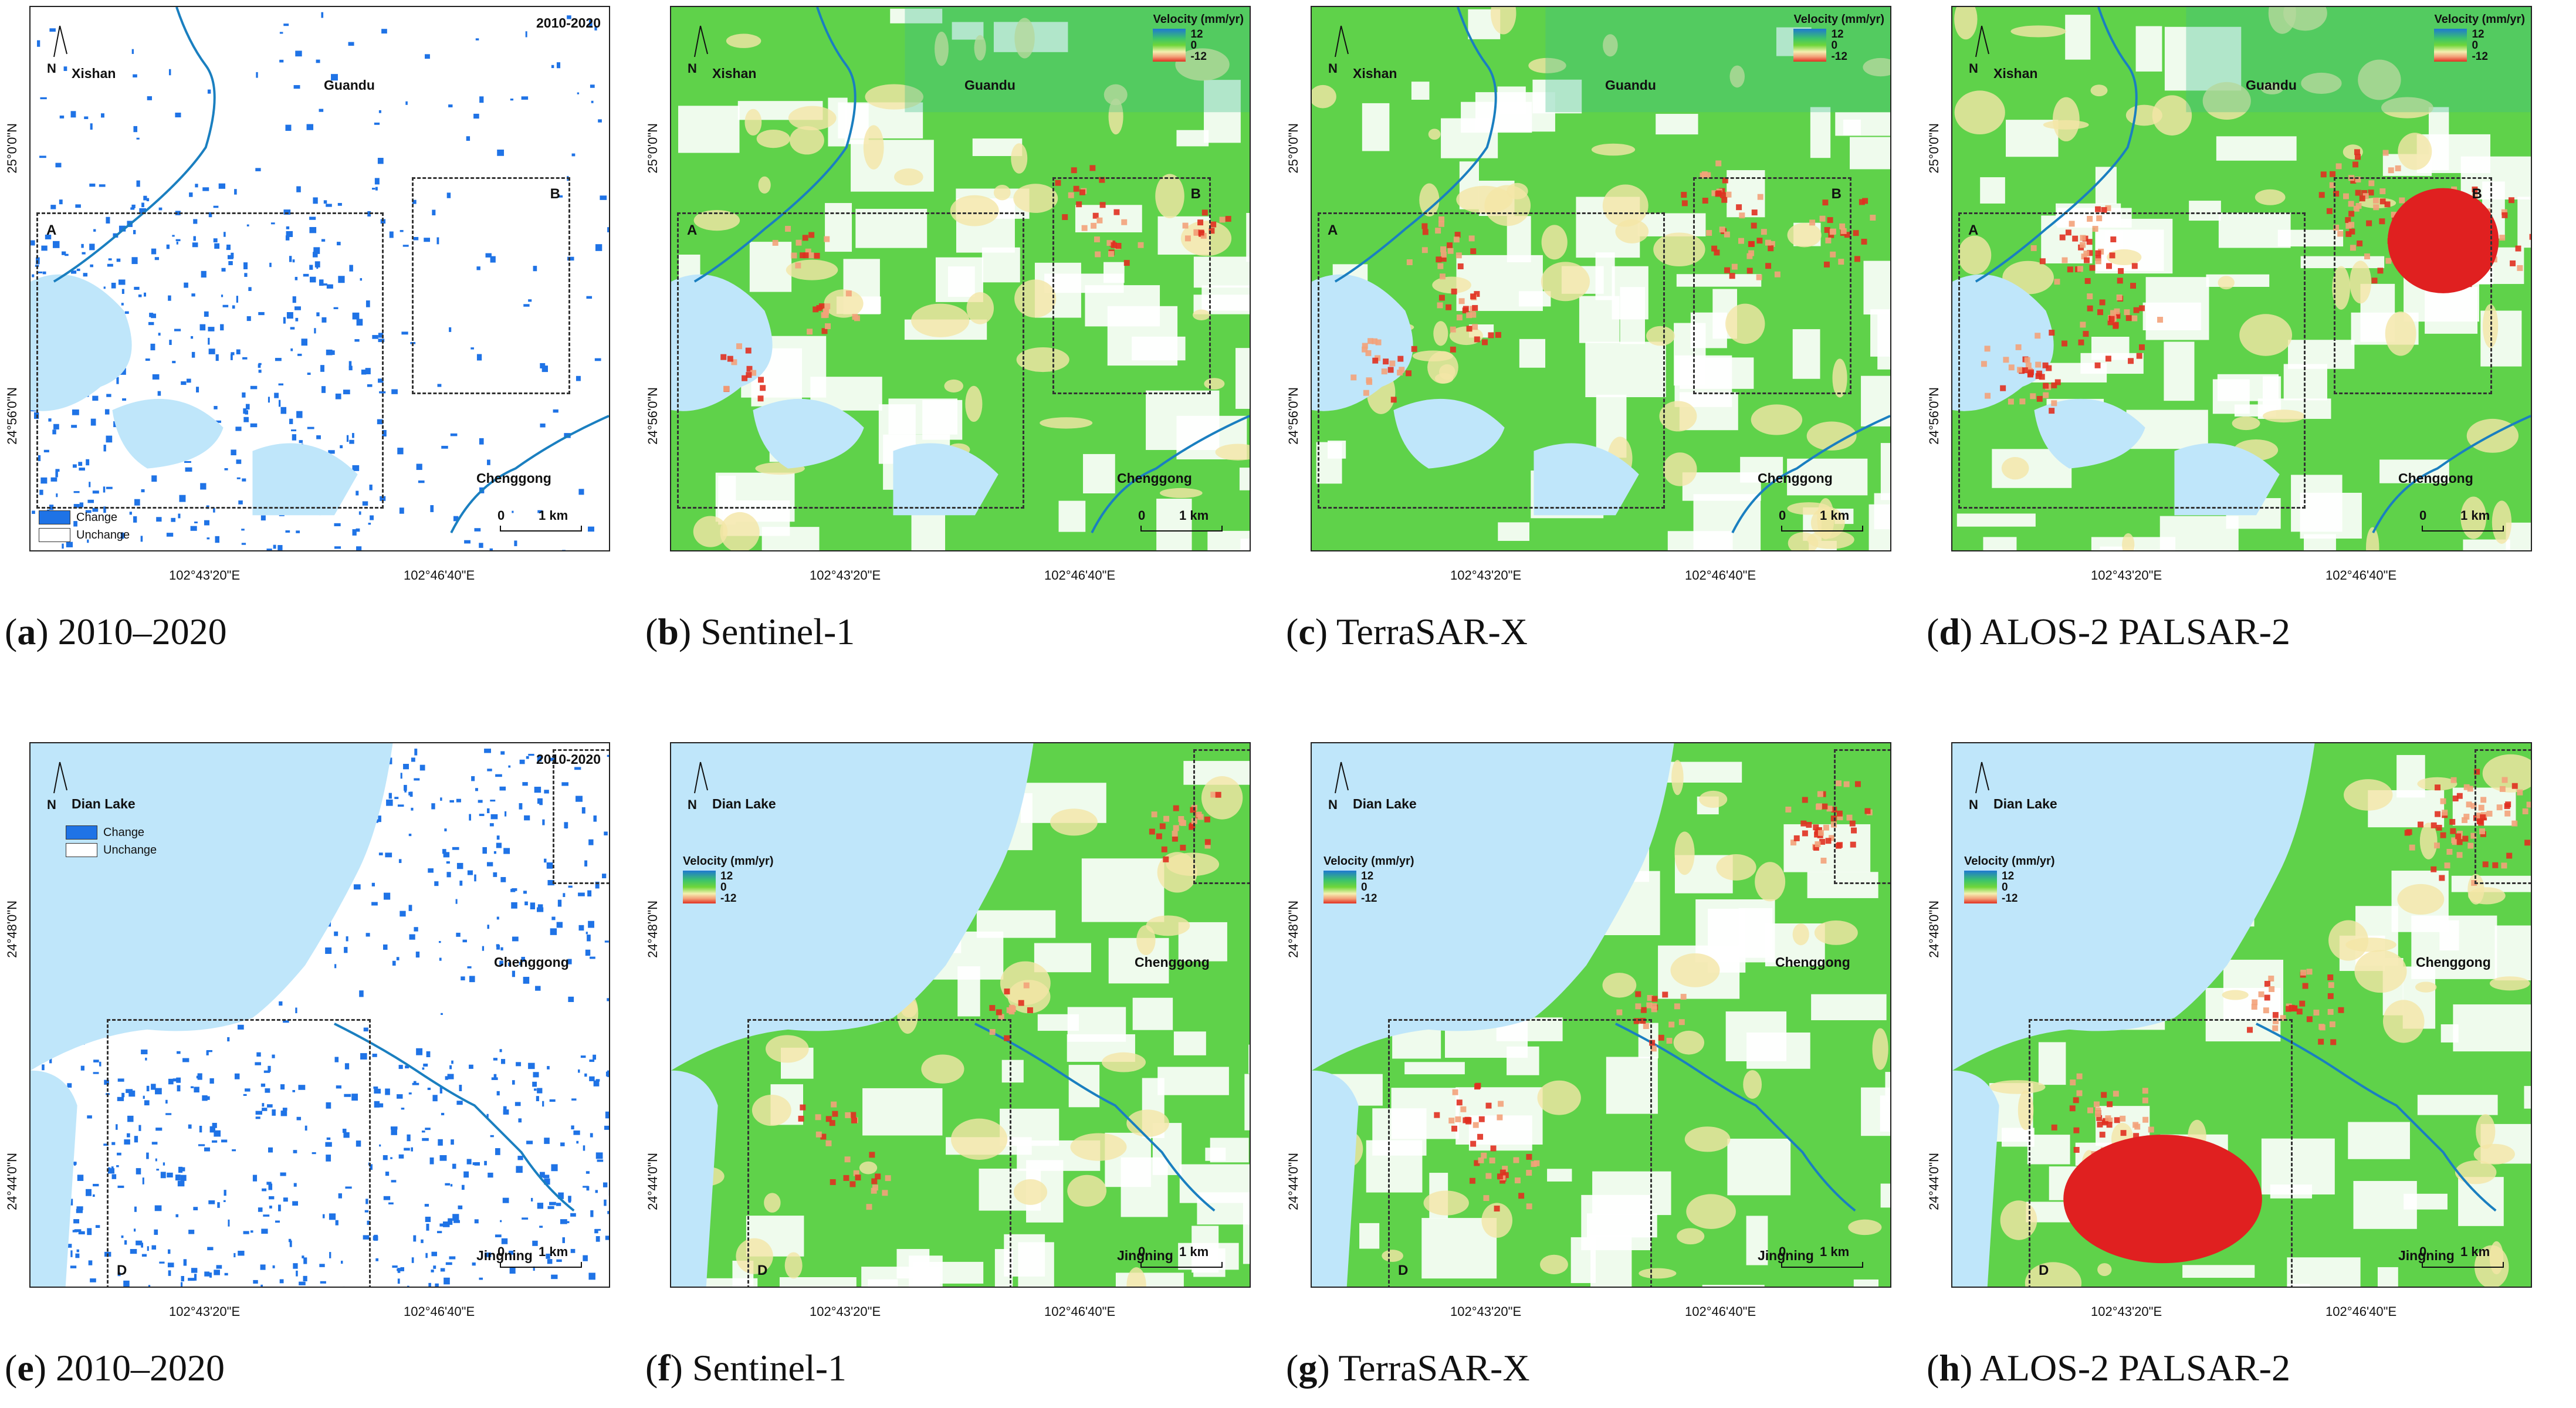 This screenshot has height=1408, width=2576. What do you see at coordinates (652, 416) in the screenshot?
I see `y-tick-label: 24°56'0"N` at bounding box center [652, 416].